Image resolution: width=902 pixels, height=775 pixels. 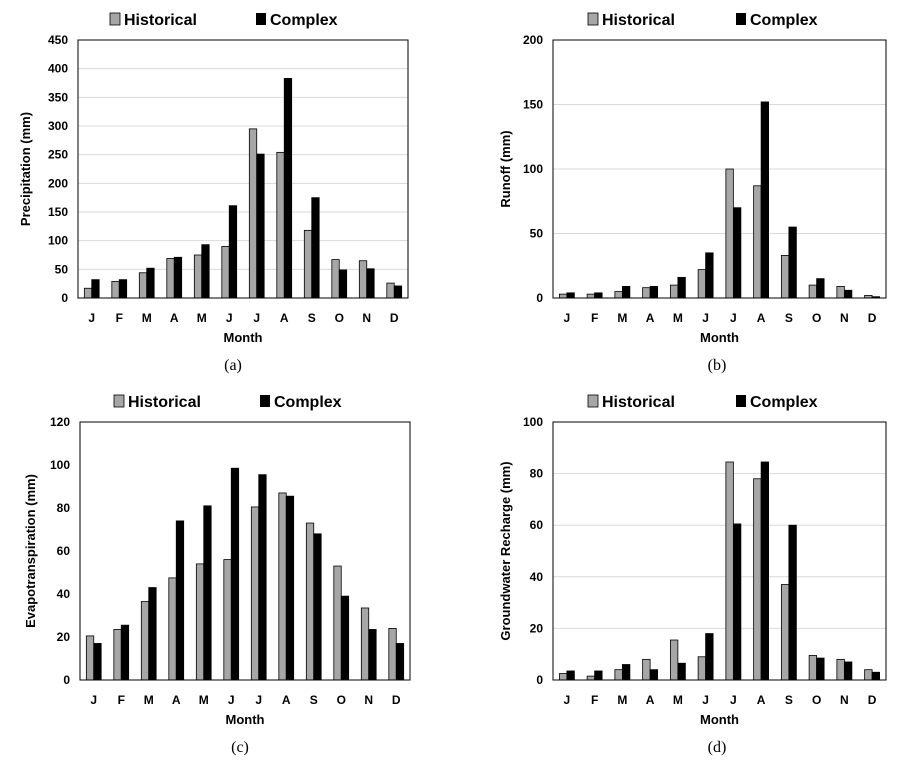 I want to click on panel-caption: (d), so click(x=717, y=747).